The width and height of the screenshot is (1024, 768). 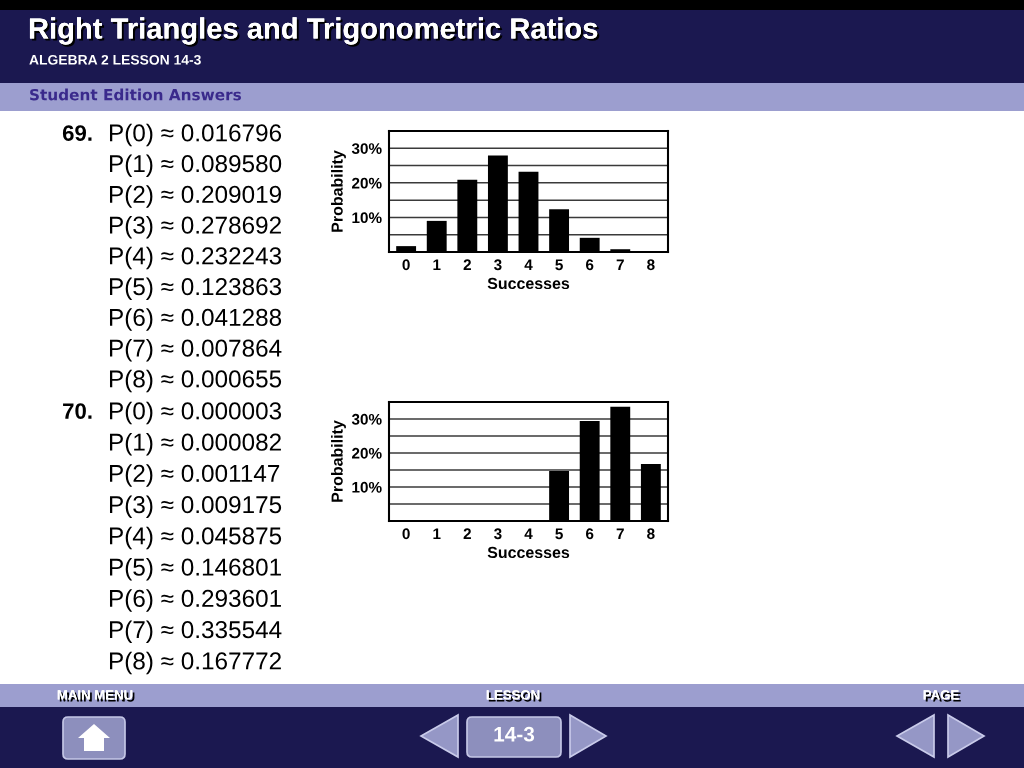 What do you see at coordinates (195, 381) in the screenshot?
I see `text: P(8) ≈ 0.000655` at bounding box center [195, 381].